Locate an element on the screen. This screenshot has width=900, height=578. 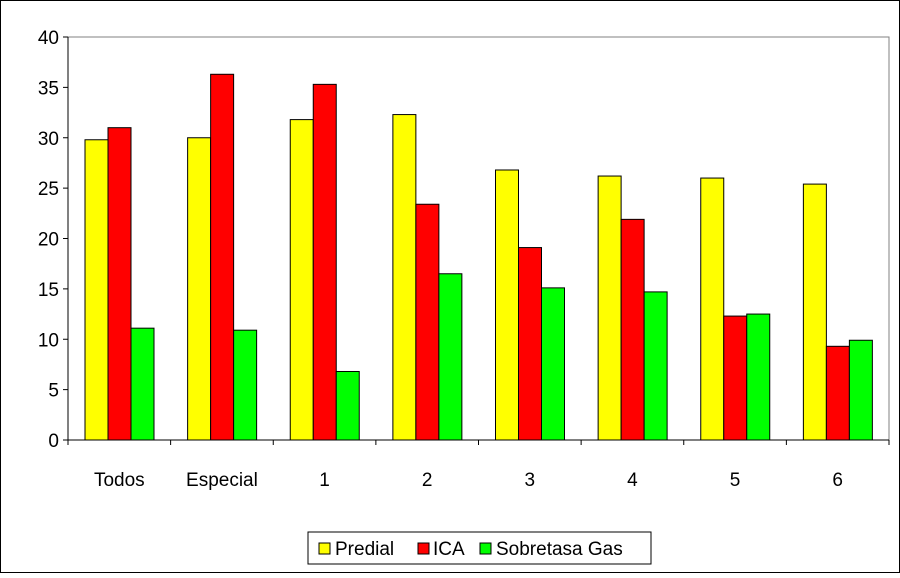
legend-label-predial: Predial is located at coordinates (364, 549).